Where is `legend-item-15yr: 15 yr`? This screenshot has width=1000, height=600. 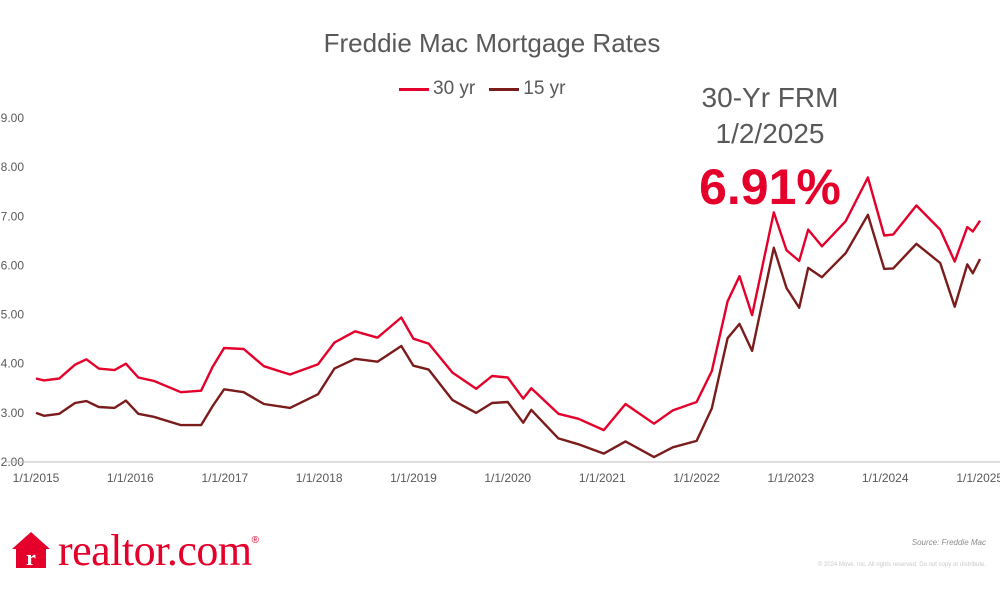 legend-item-15yr: 15 yr is located at coordinates (527, 89).